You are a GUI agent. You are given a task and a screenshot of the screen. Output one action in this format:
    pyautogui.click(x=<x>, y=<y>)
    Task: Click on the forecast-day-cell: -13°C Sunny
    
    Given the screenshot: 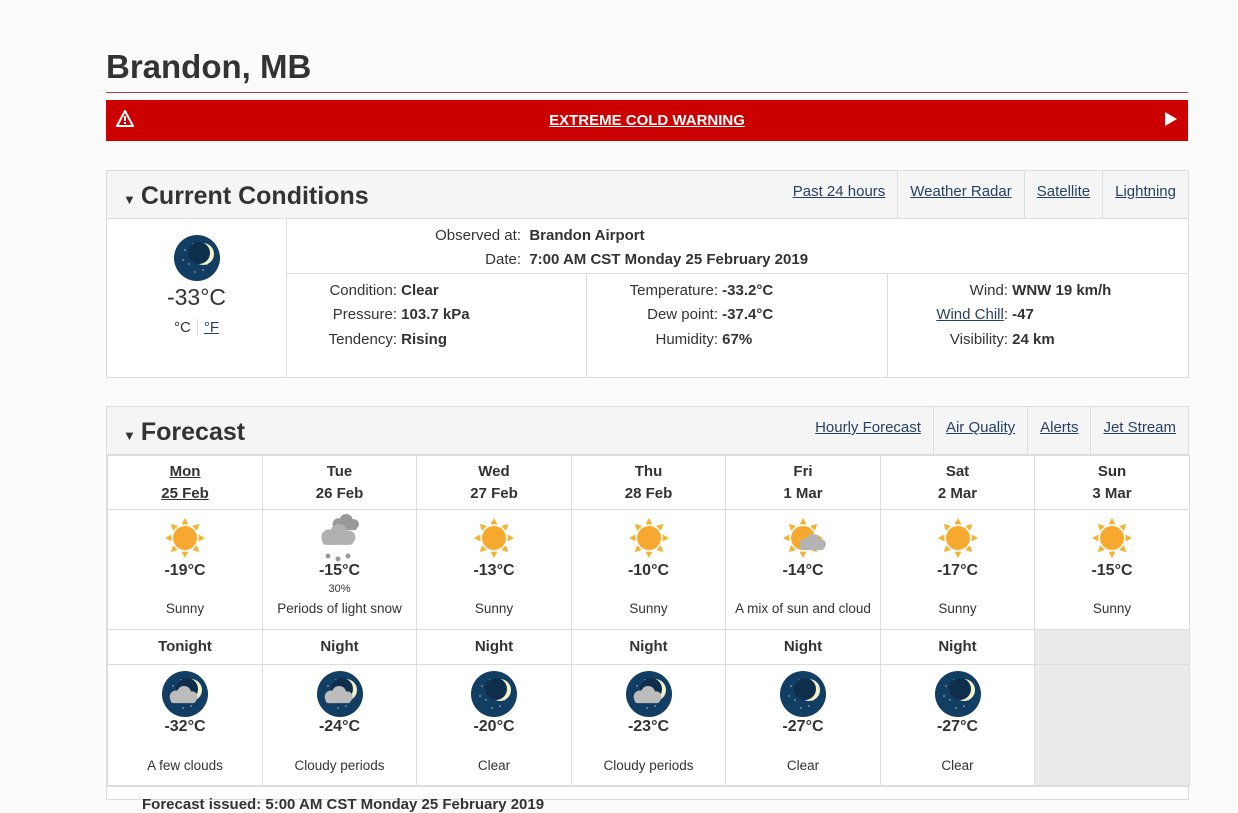 What is the action you would take?
    pyautogui.click(x=494, y=570)
    